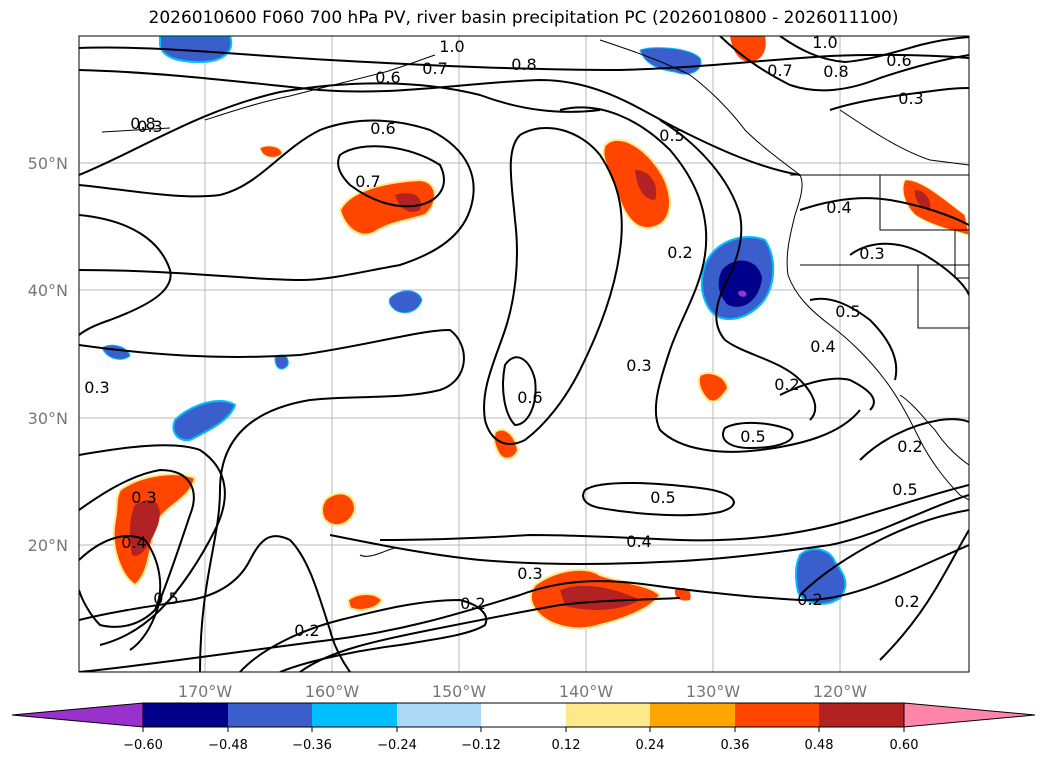 The image size is (1047, 765). What do you see at coordinates (969, 715) in the screenshot?
I see `colorbar-max-arrow` at bounding box center [969, 715].